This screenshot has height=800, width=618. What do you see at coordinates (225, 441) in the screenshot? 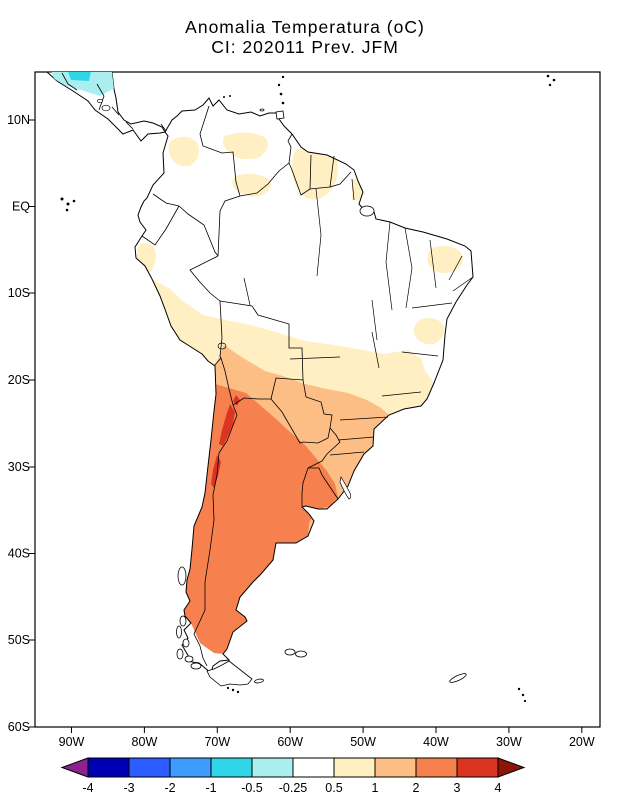
I see `anomaly-patches-red` at bounding box center [225, 441].